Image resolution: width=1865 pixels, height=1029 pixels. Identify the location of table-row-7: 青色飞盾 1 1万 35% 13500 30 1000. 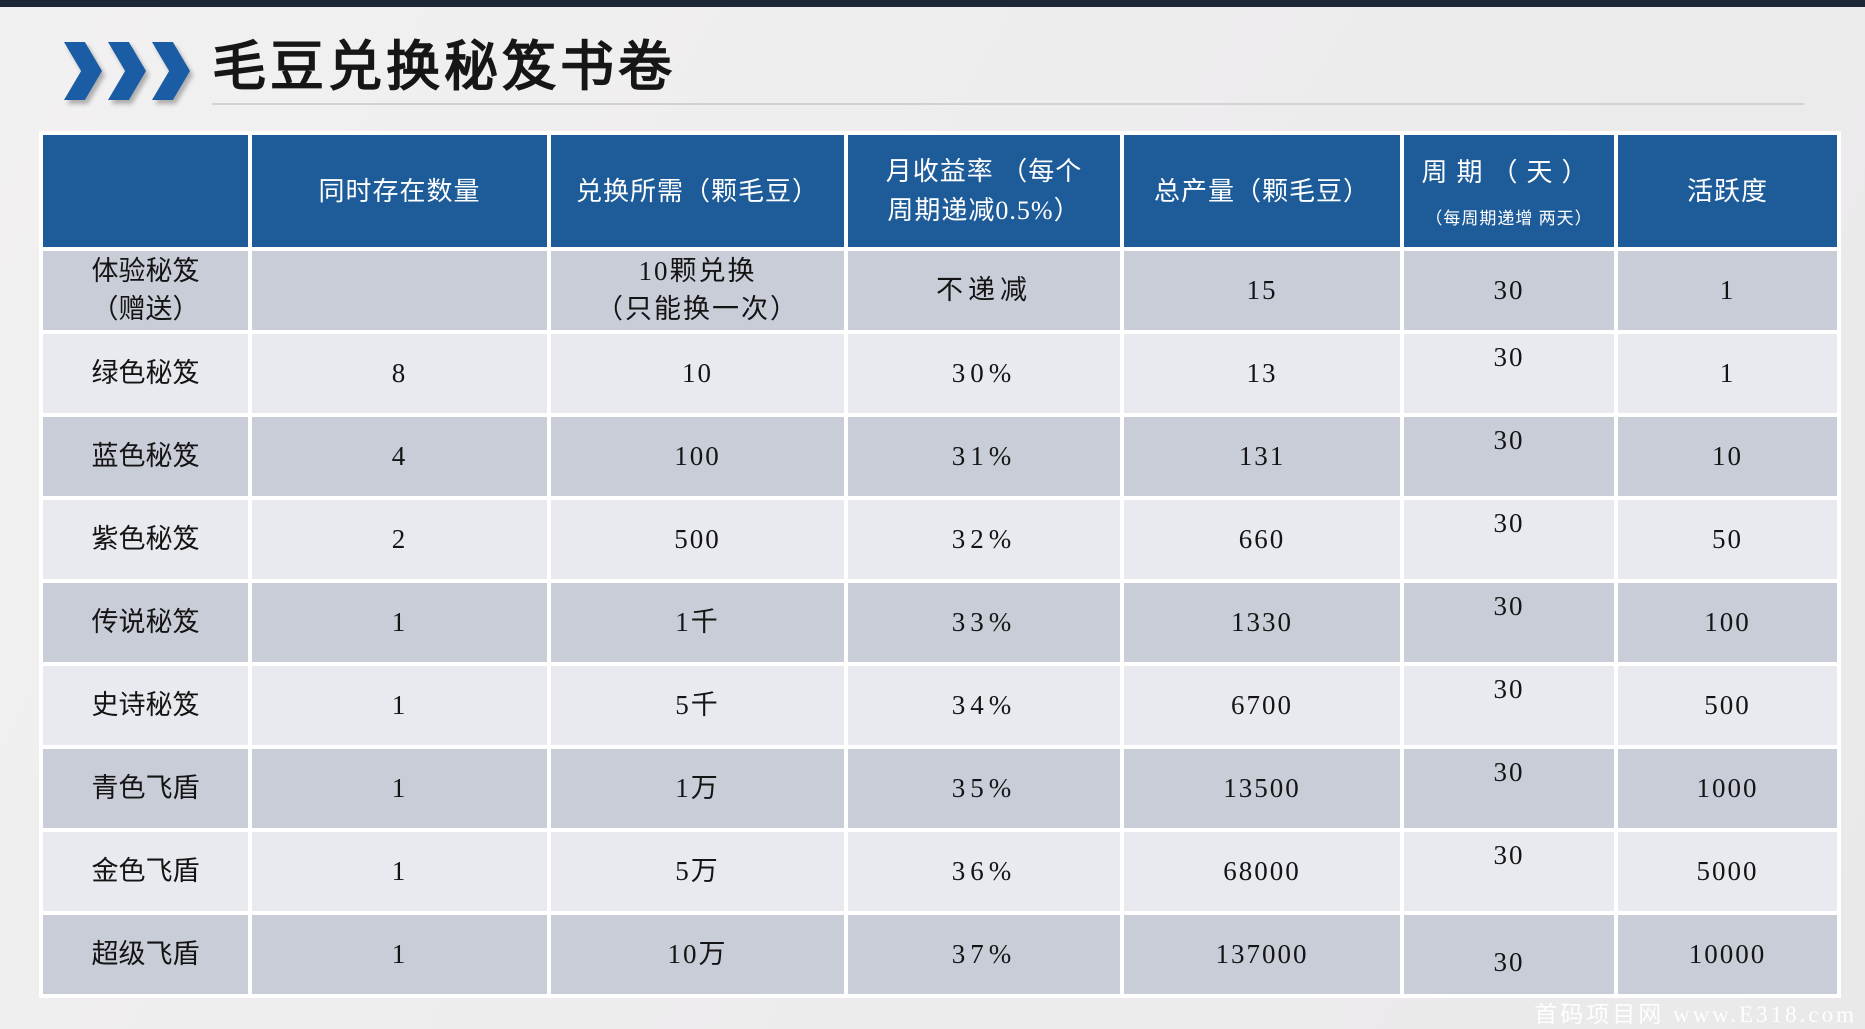
(940, 788).